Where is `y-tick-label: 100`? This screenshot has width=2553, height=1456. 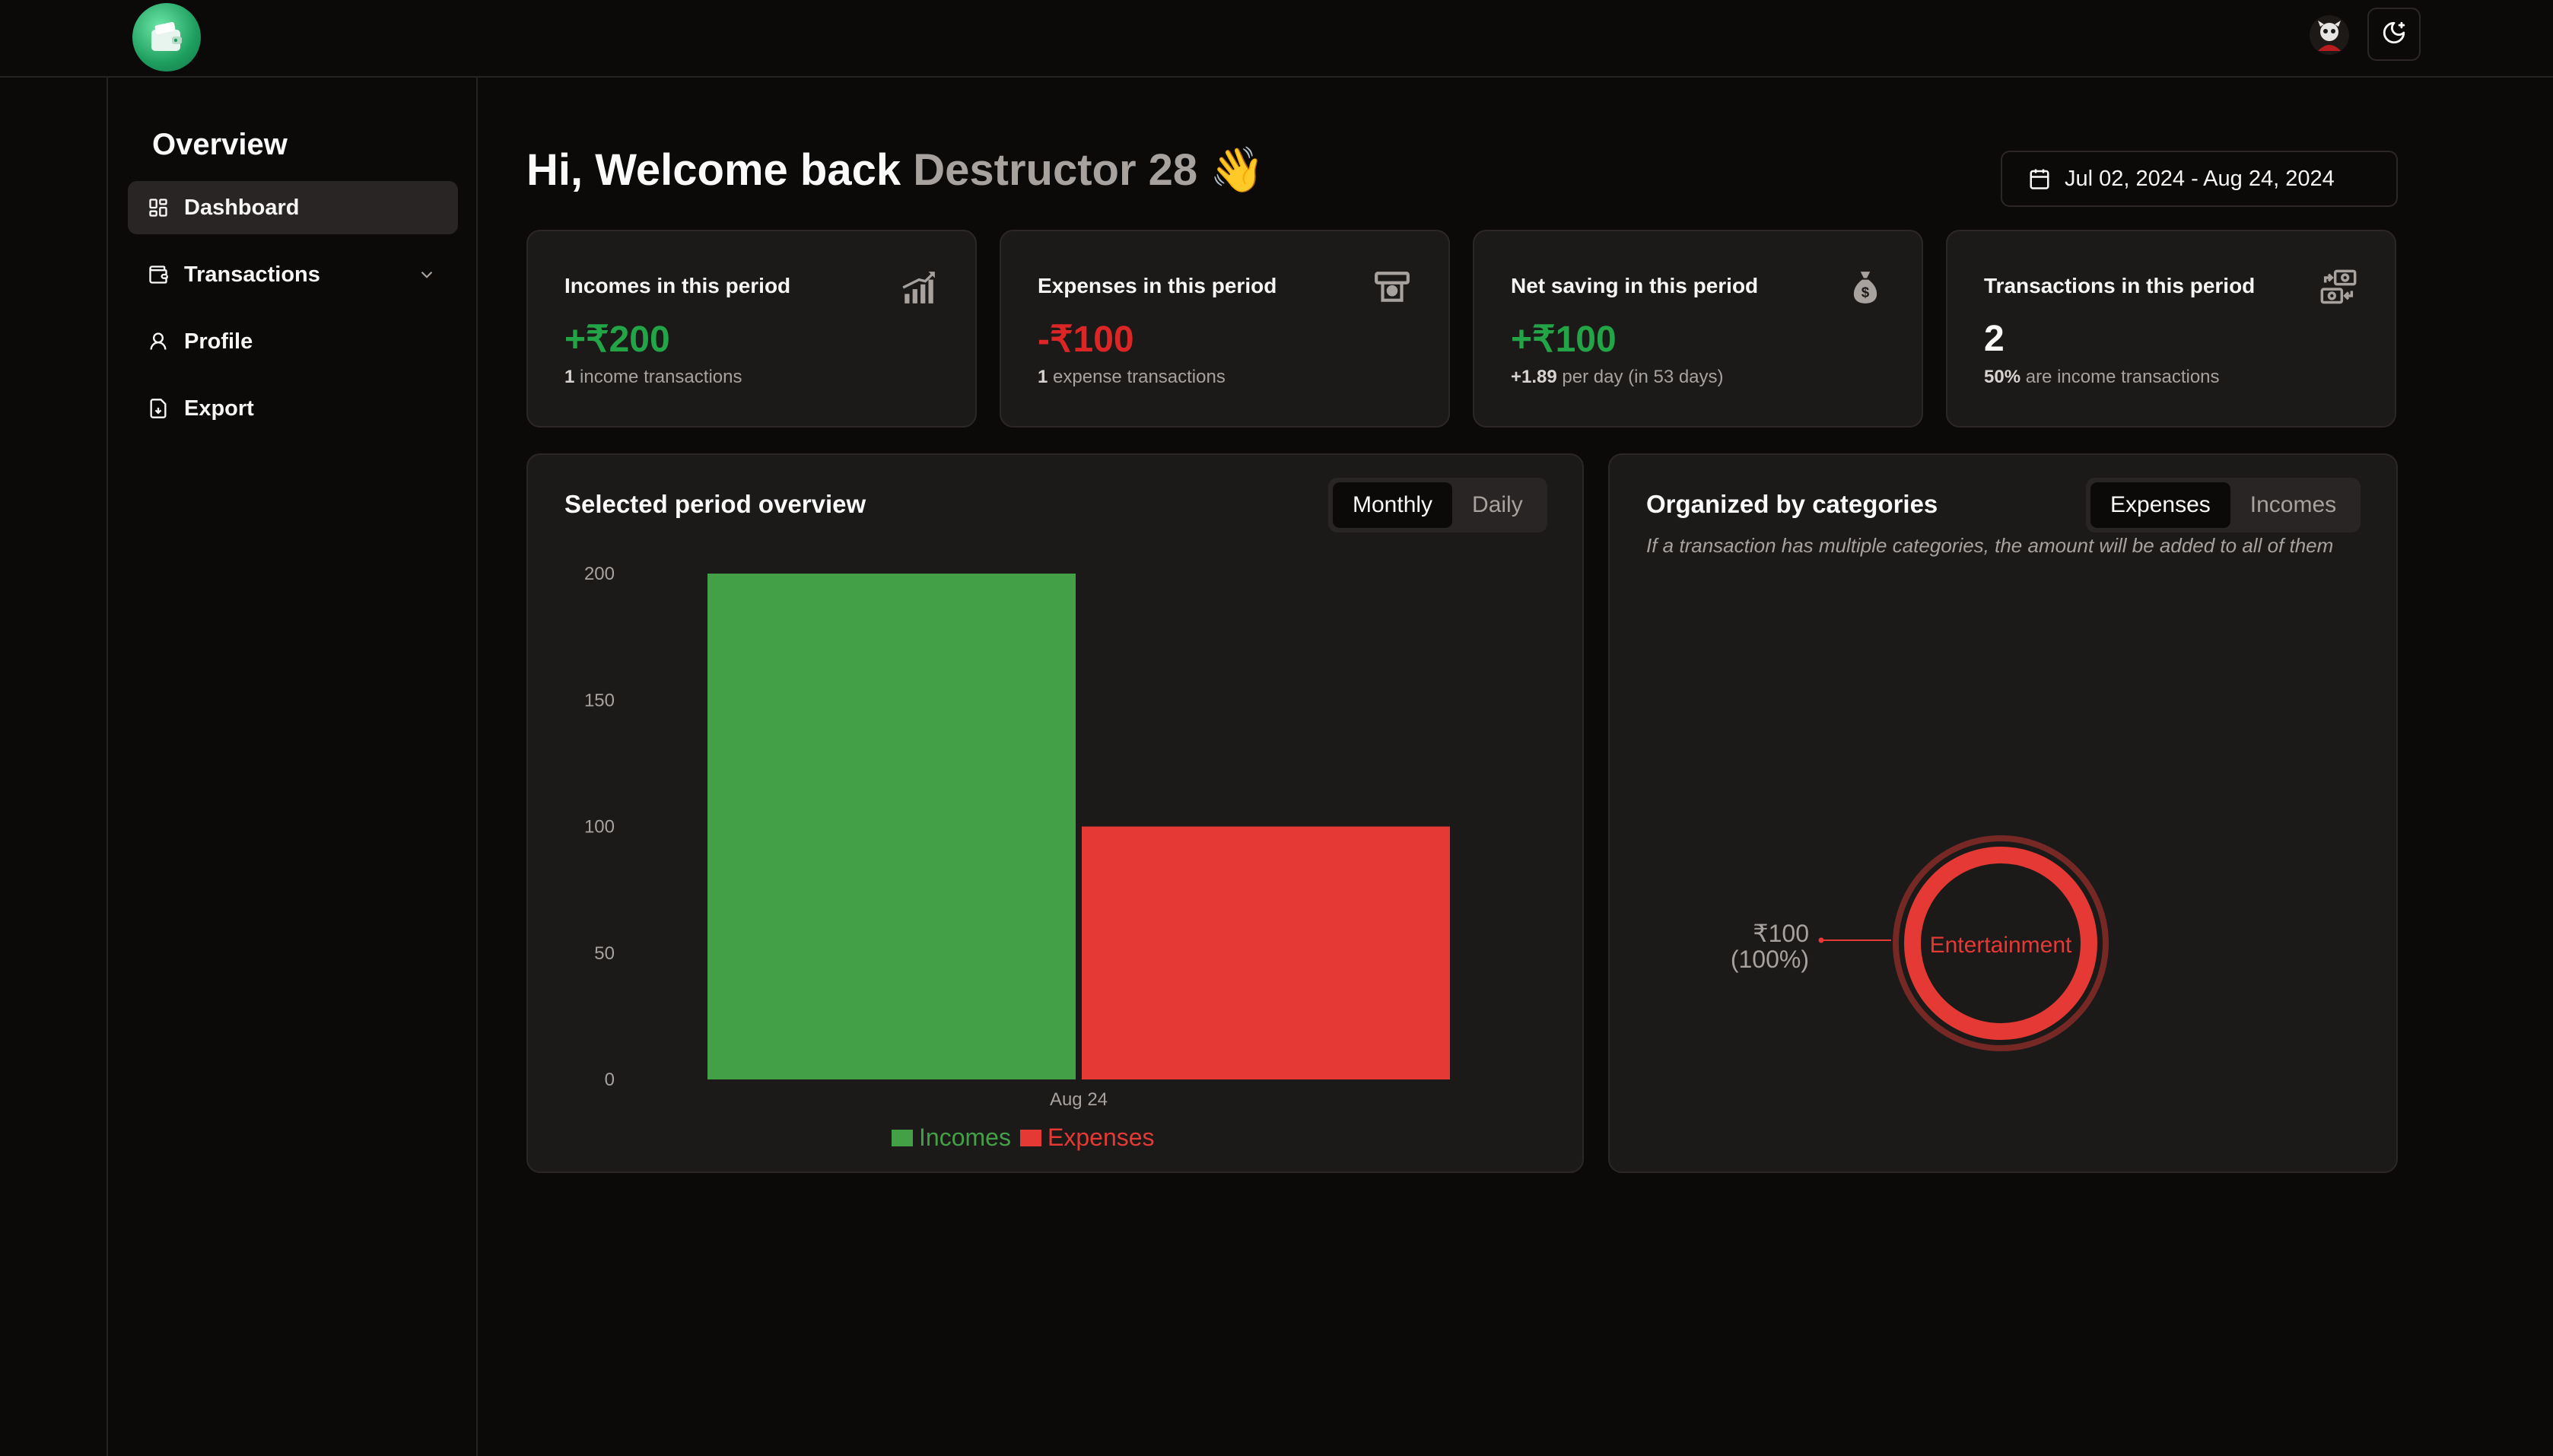
y-tick-label: 100 is located at coordinates (599, 827).